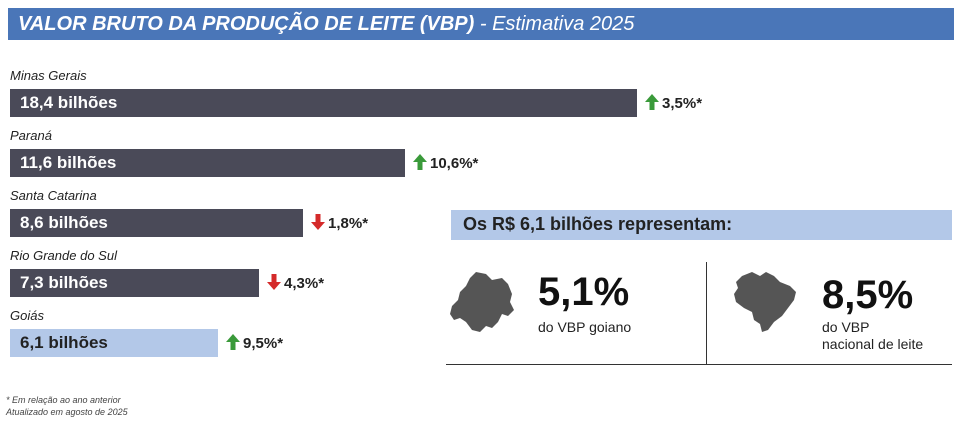 This screenshot has height=427, width=957. Describe the element at coordinates (554, 24) in the screenshot. I see `chart-title-rest: - Estimativa 2025` at that location.